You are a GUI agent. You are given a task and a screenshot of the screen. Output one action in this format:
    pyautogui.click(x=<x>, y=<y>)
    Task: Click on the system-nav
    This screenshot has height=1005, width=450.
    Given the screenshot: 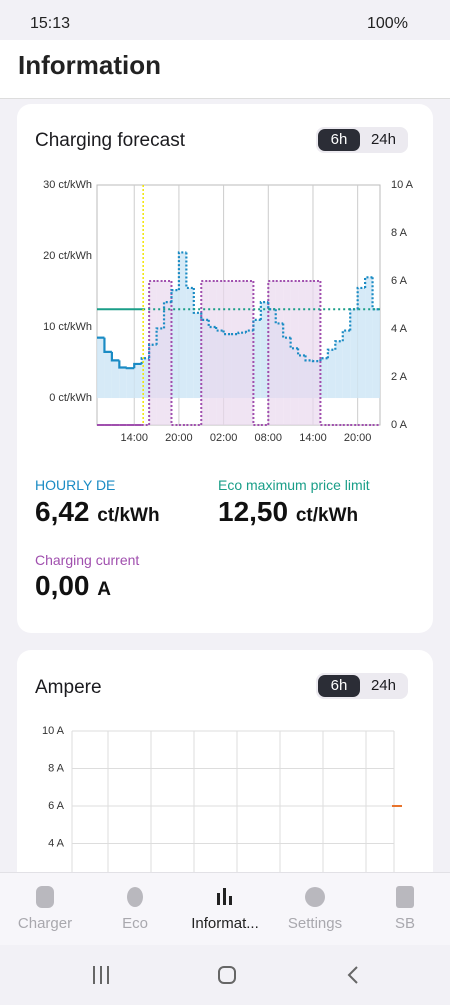 What is the action you would take?
    pyautogui.click(x=225, y=972)
    